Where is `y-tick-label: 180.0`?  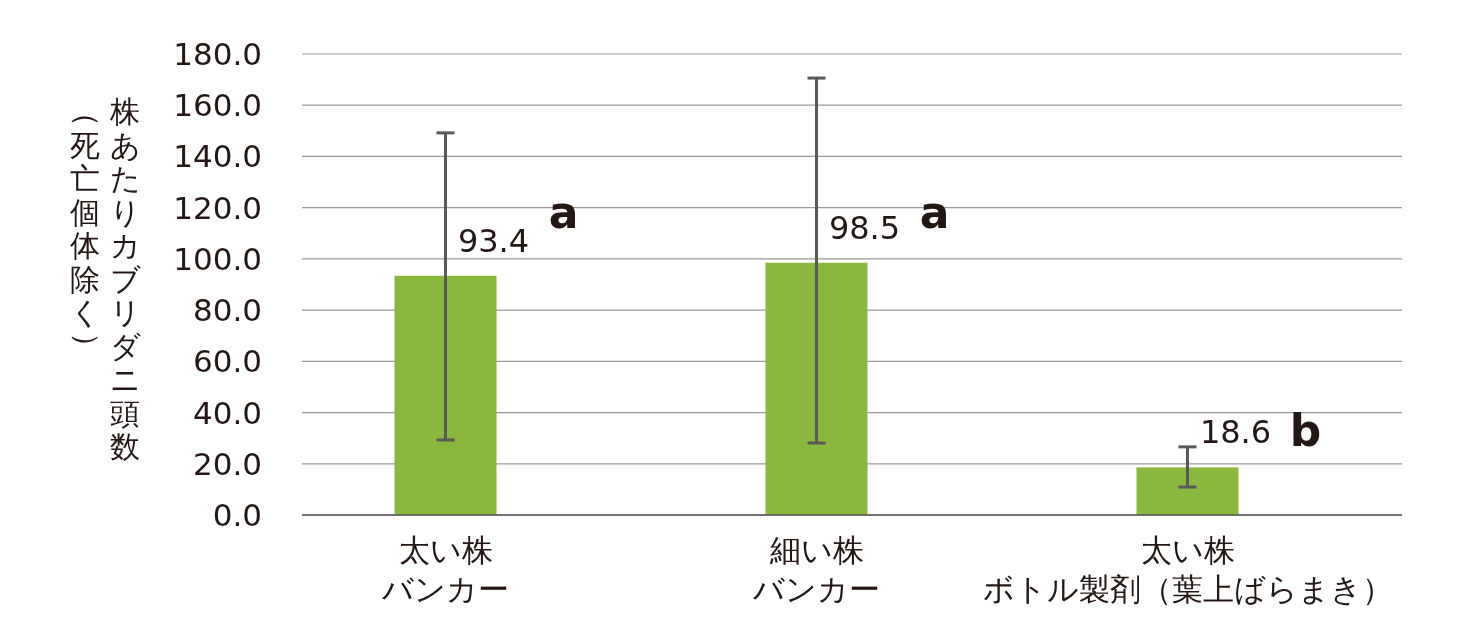 y-tick-label: 180.0 is located at coordinates (217, 54).